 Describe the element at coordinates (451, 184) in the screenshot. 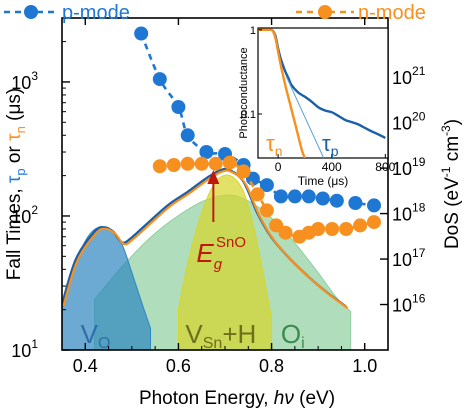

I see `y-right-axis-label: DoS (eV-1 cm-3)` at that location.